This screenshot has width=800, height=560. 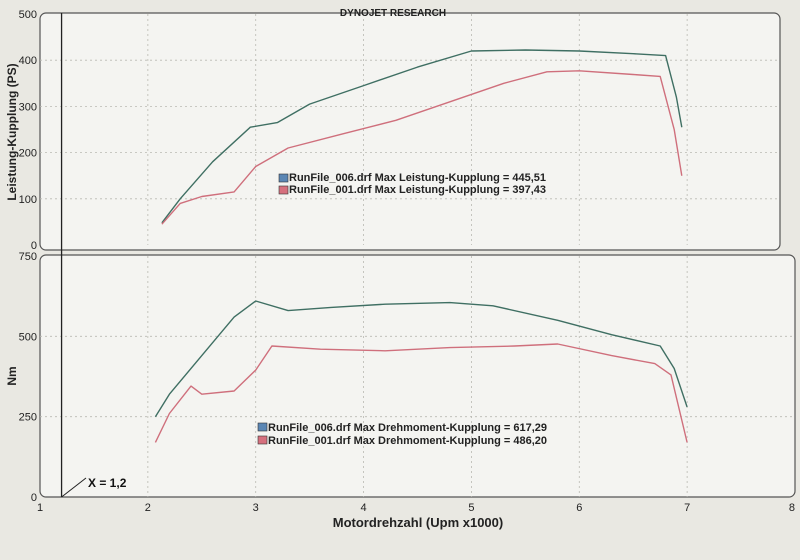 What do you see at coordinates (687, 508) in the screenshot?
I see `x-tick-label: 7` at bounding box center [687, 508].